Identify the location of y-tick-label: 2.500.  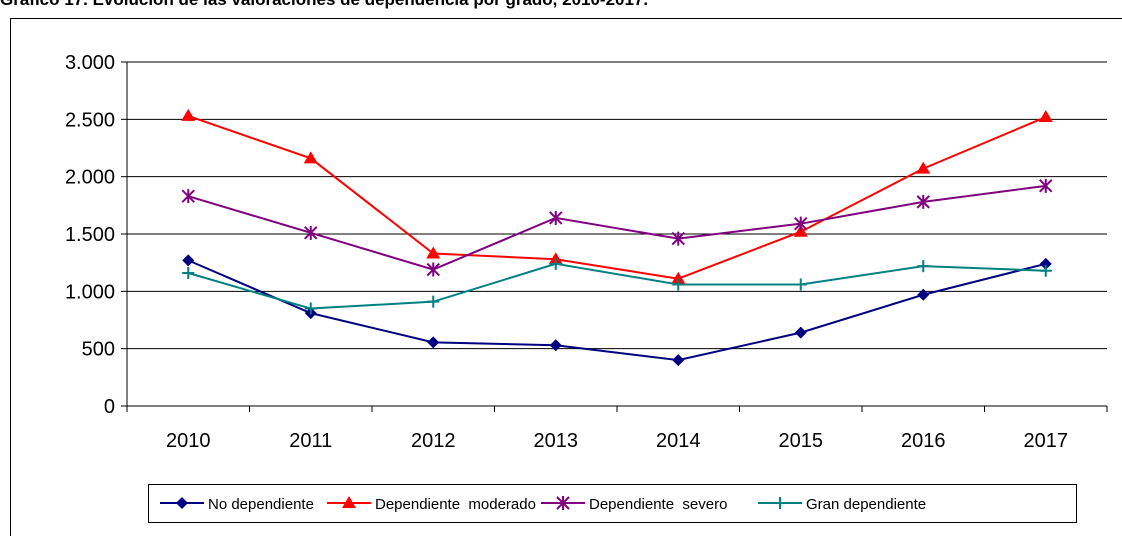
(90, 120).